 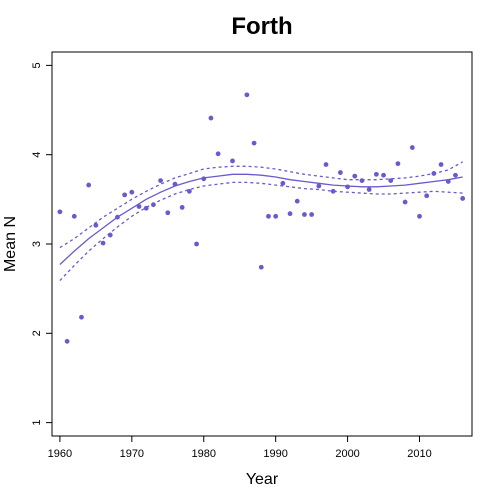 What do you see at coordinates (37, 333) in the screenshot?
I see `y-tick-label: 2` at bounding box center [37, 333].